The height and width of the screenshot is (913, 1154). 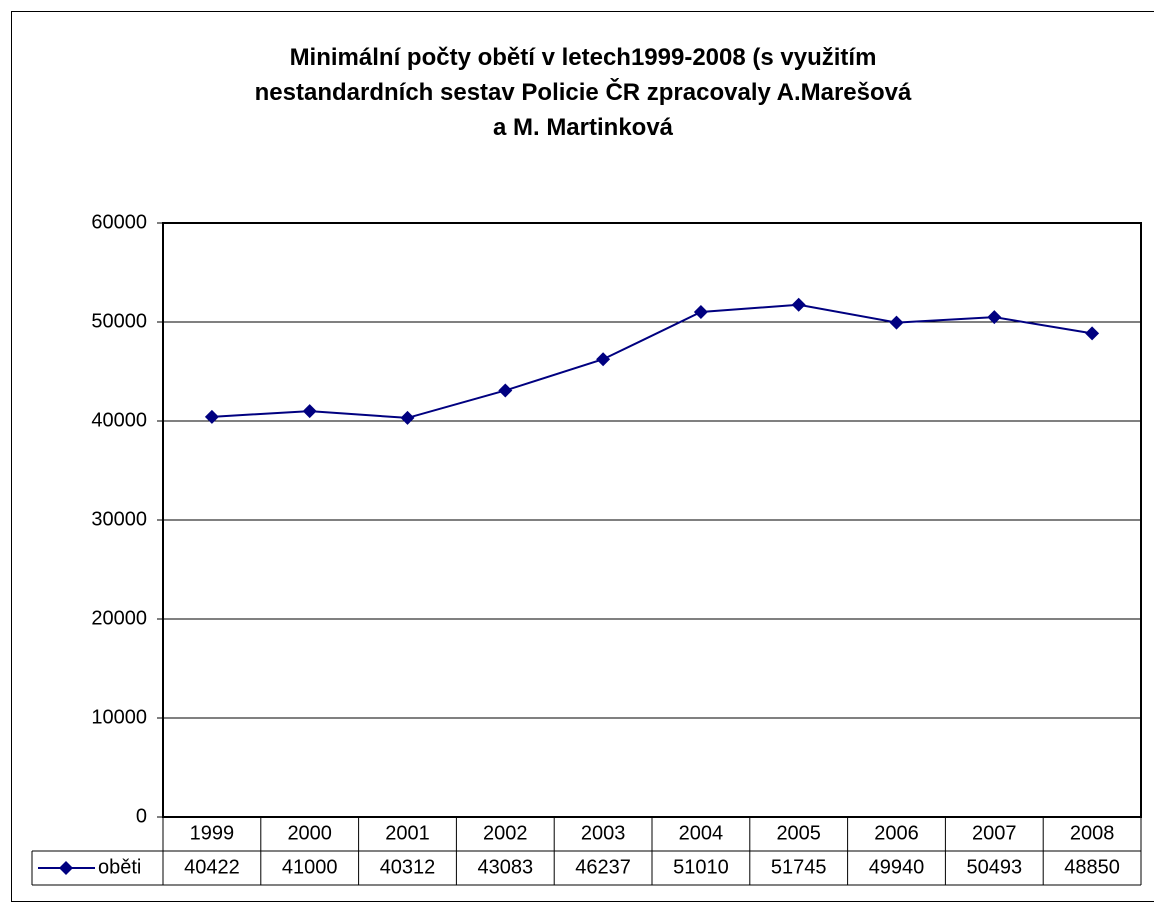 What do you see at coordinates (408, 867) in the screenshot?
I see `table-value: 40312` at bounding box center [408, 867].